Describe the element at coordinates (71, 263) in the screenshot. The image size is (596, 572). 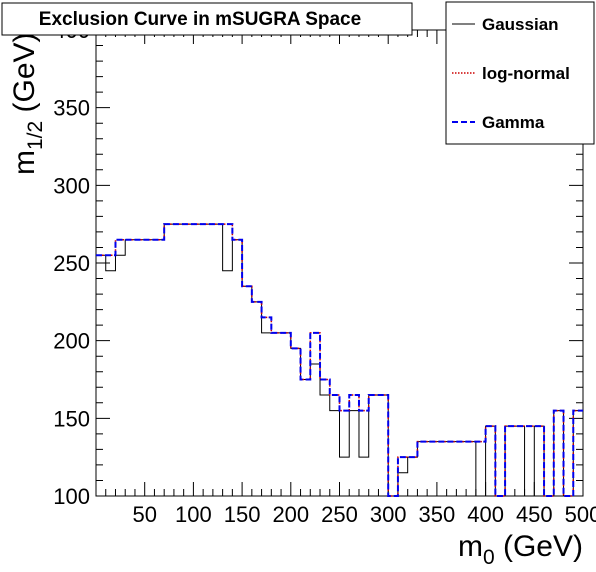
I see `y-tick-label: 250` at that location.